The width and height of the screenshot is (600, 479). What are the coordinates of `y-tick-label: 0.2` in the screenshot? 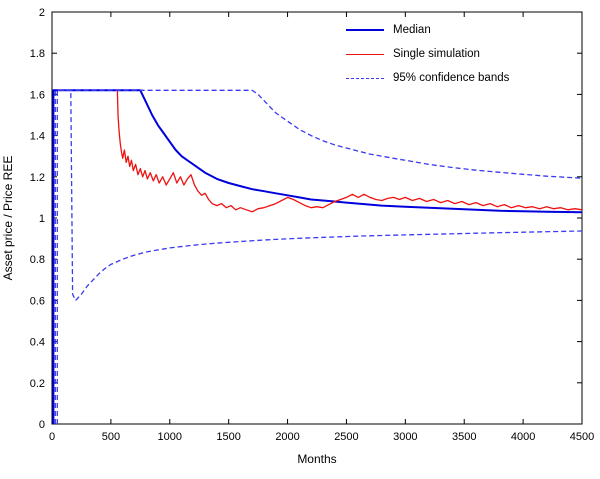 It's located at (37, 384).